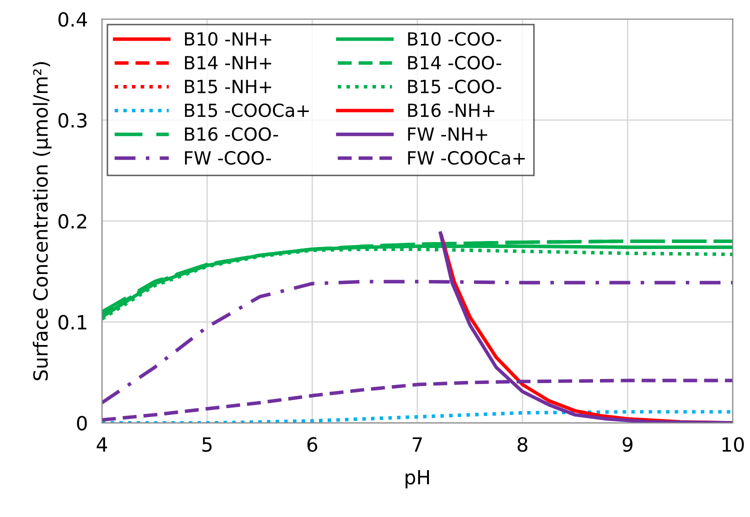  What do you see at coordinates (72, 120) in the screenshot?
I see `y-tick-label: 0.3` at bounding box center [72, 120].